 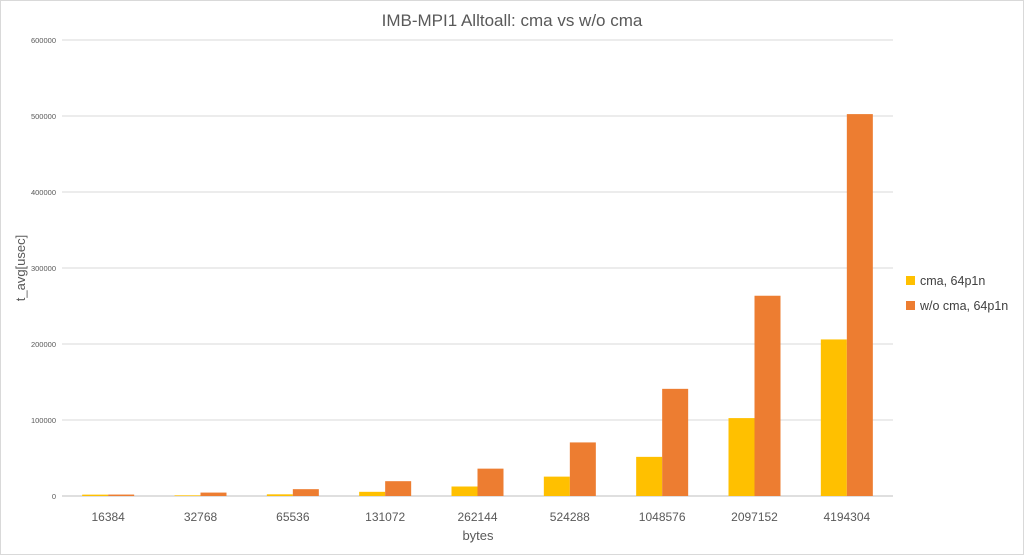 I want to click on x-tick-label: 4194304, so click(x=846, y=517).